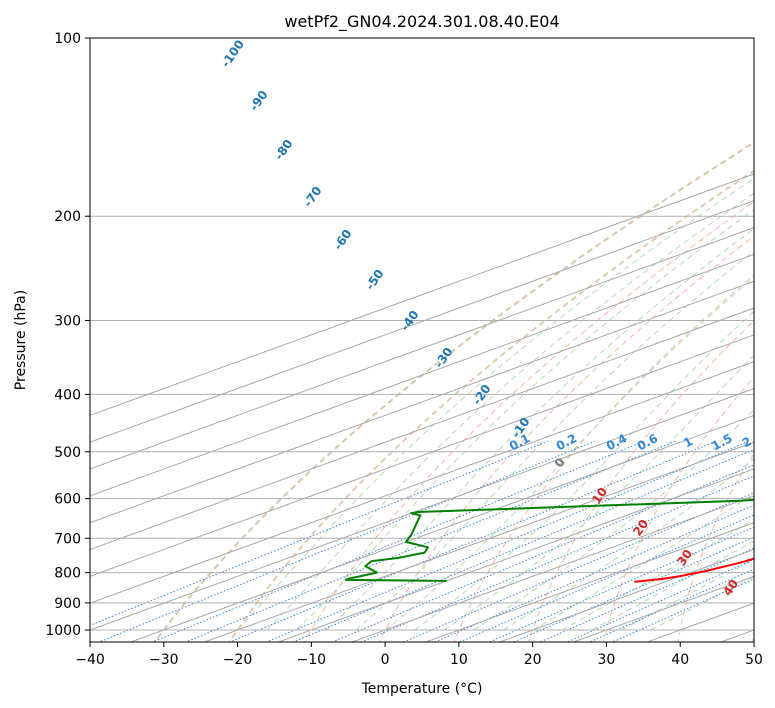 The height and width of the screenshot is (708, 775). Describe the element at coordinates (67, 539) in the screenshot. I see `y-tick-label: 700` at that location.